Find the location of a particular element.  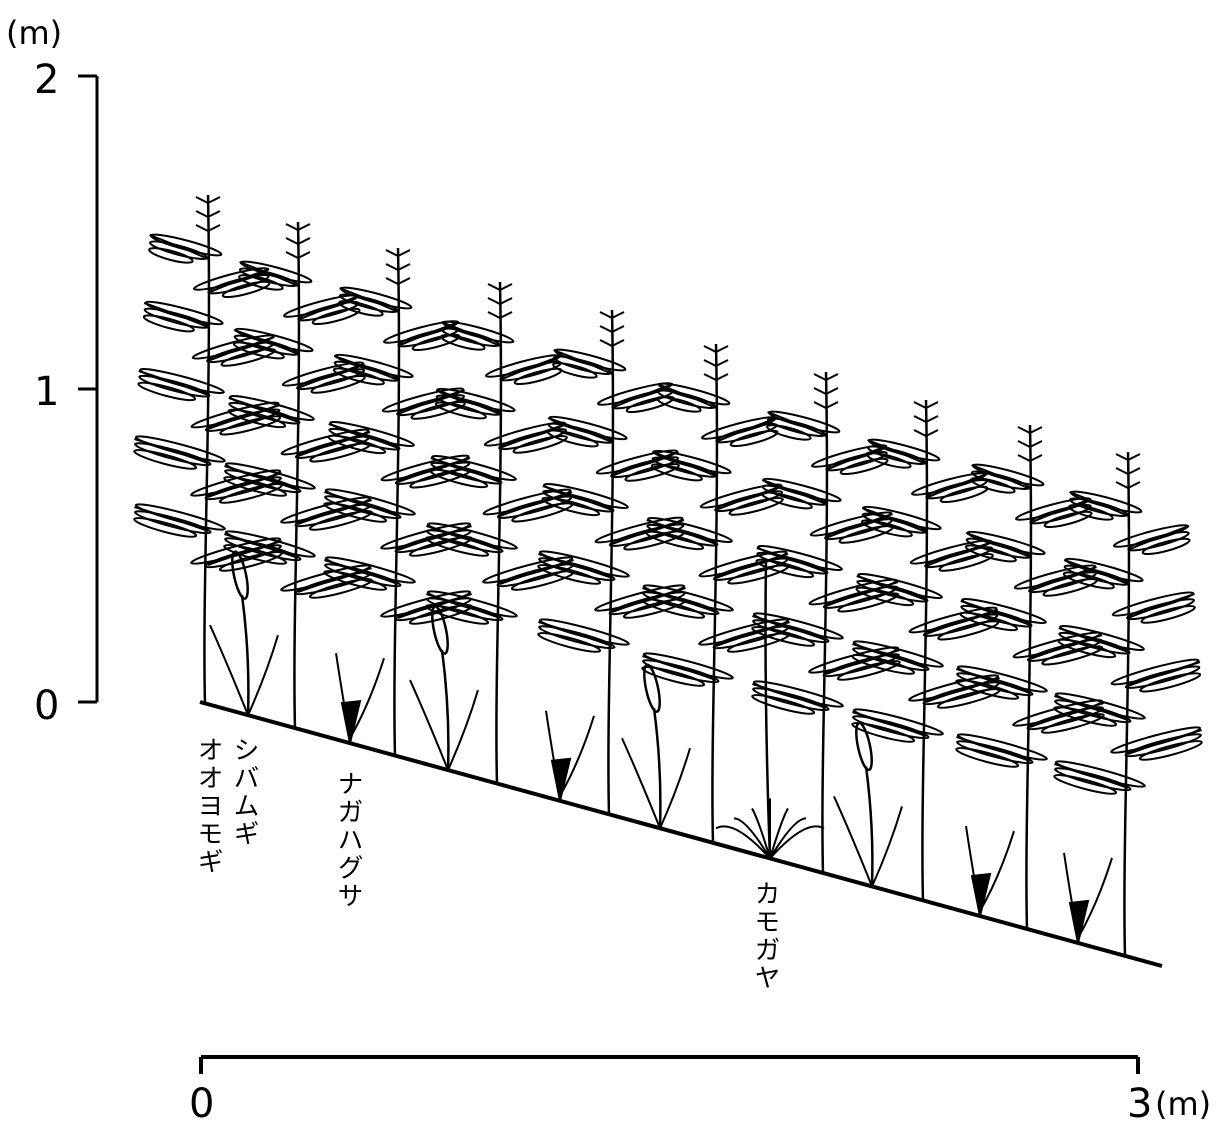

horizontal-scale-bar: 0 3 (m) is located at coordinates (700, 1089).